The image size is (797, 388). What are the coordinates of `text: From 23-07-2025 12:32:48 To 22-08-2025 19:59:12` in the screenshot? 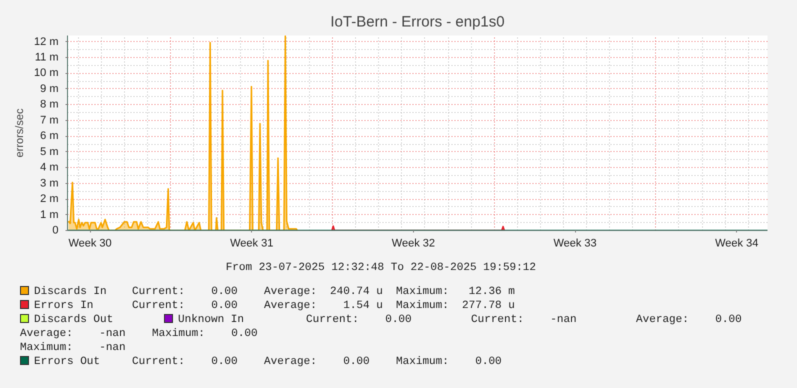 It's located at (381, 268).